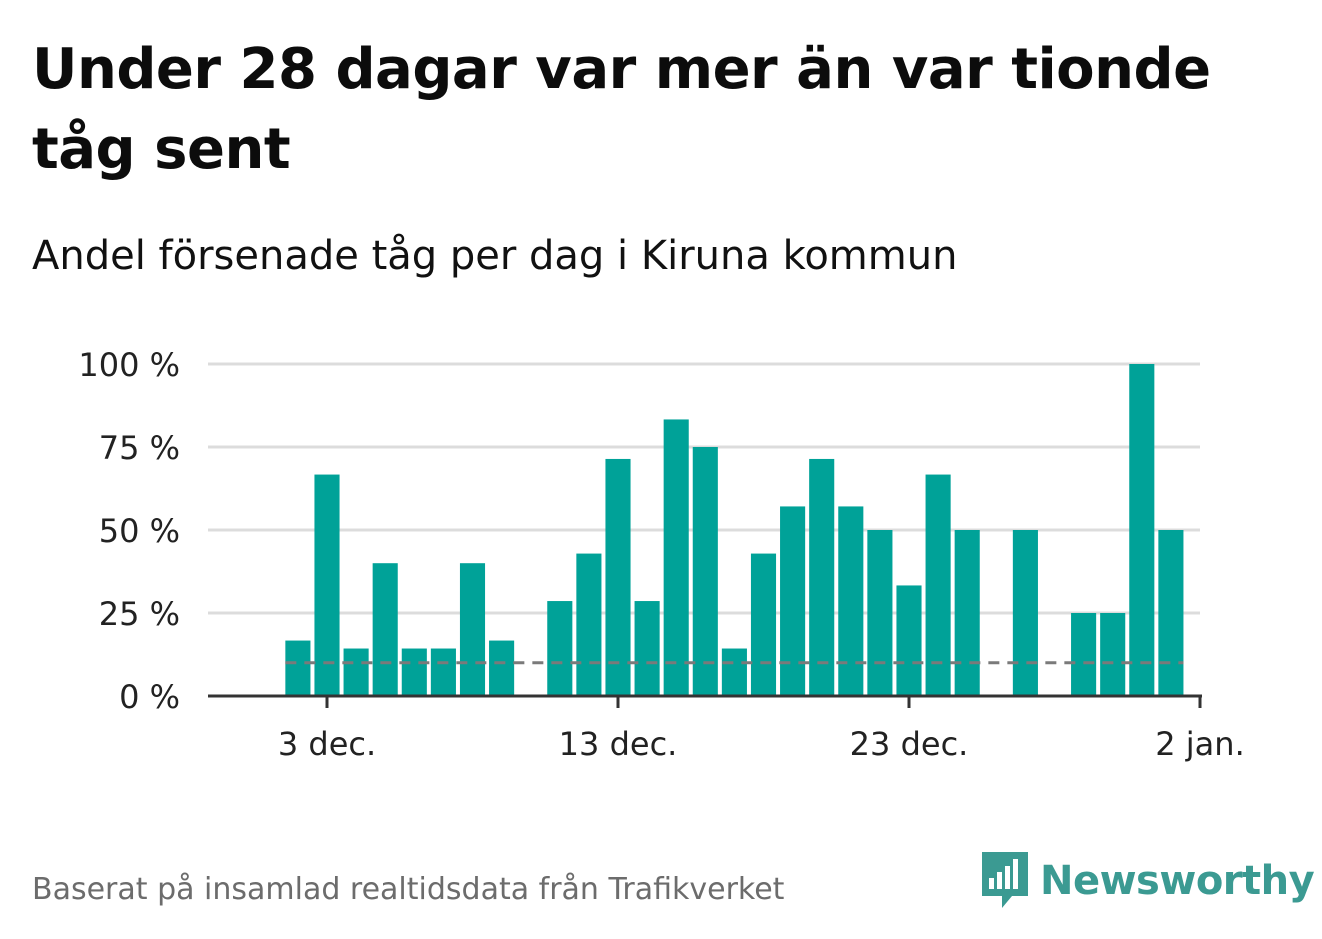  Describe the element at coordinates (327, 744) in the screenshot. I see `x-tick-label: 3 dec.` at that location.